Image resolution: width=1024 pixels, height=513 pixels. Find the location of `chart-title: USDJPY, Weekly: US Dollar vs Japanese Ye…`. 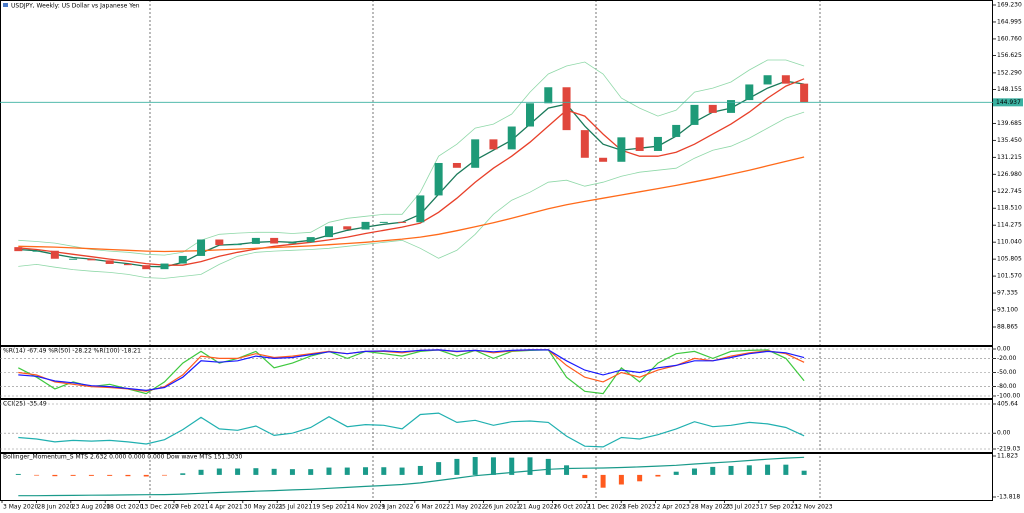

chart-title: USDJPY, Weekly: US Dollar vs Japanese Ye… is located at coordinates (75, 6).